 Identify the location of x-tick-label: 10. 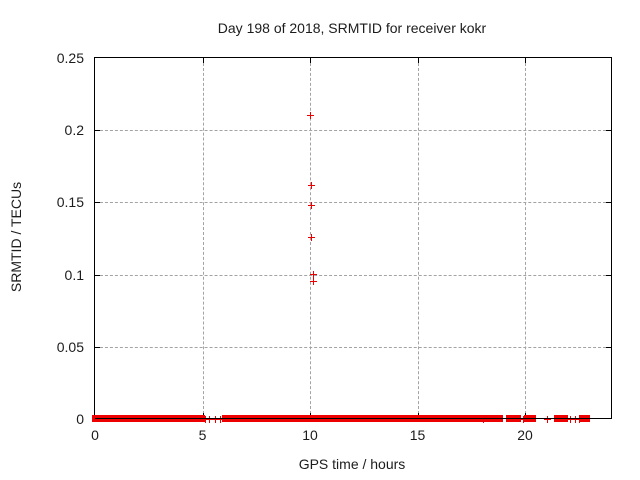
(310, 435).